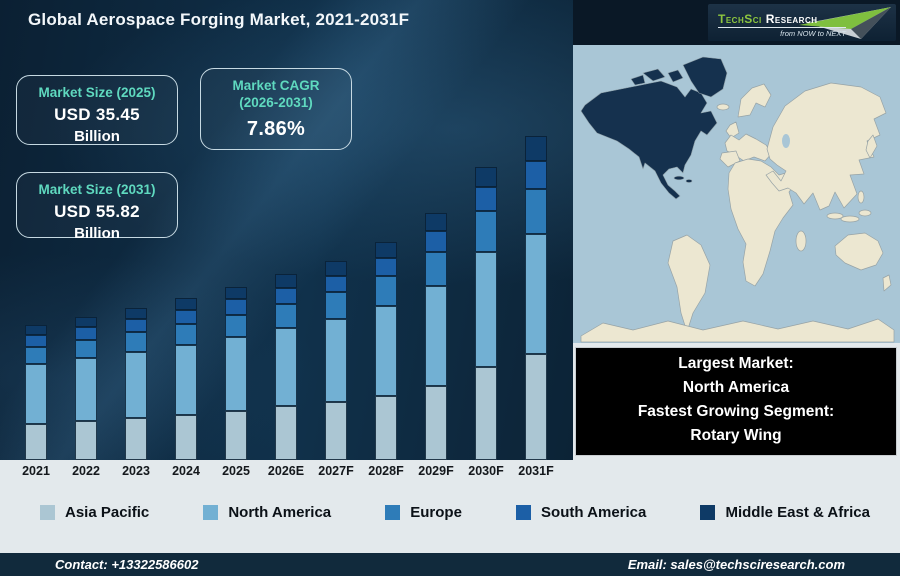 The width and height of the screenshot is (900, 576). Describe the element at coordinates (276, 129) in the screenshot. I see `stat-value: 7.86%` at that location.